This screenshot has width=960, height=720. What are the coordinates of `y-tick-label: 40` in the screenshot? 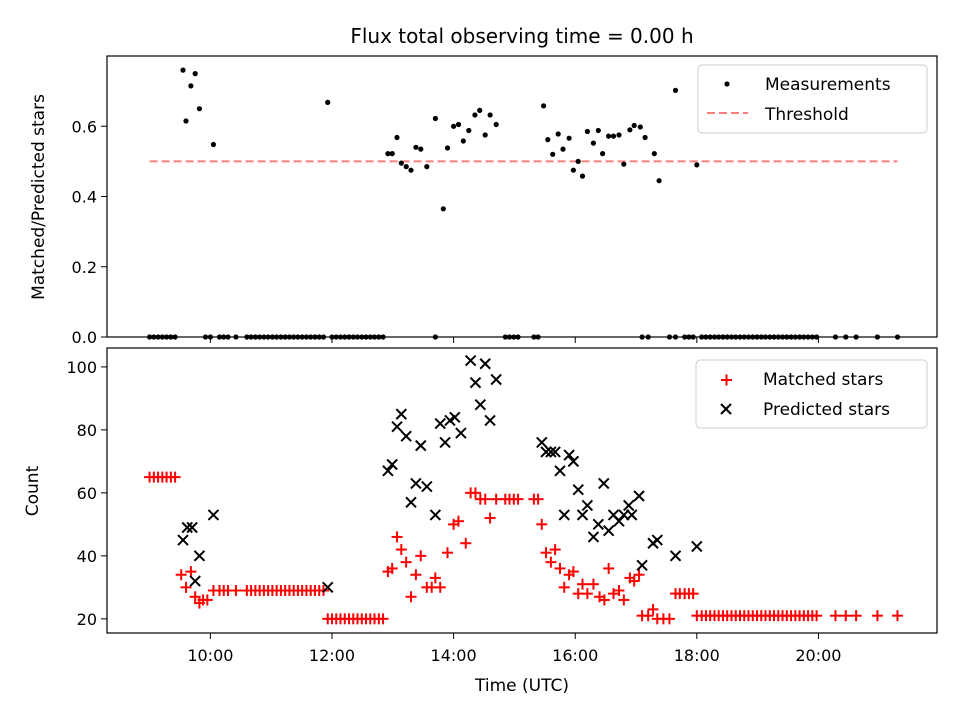 It's located at (87, 556).